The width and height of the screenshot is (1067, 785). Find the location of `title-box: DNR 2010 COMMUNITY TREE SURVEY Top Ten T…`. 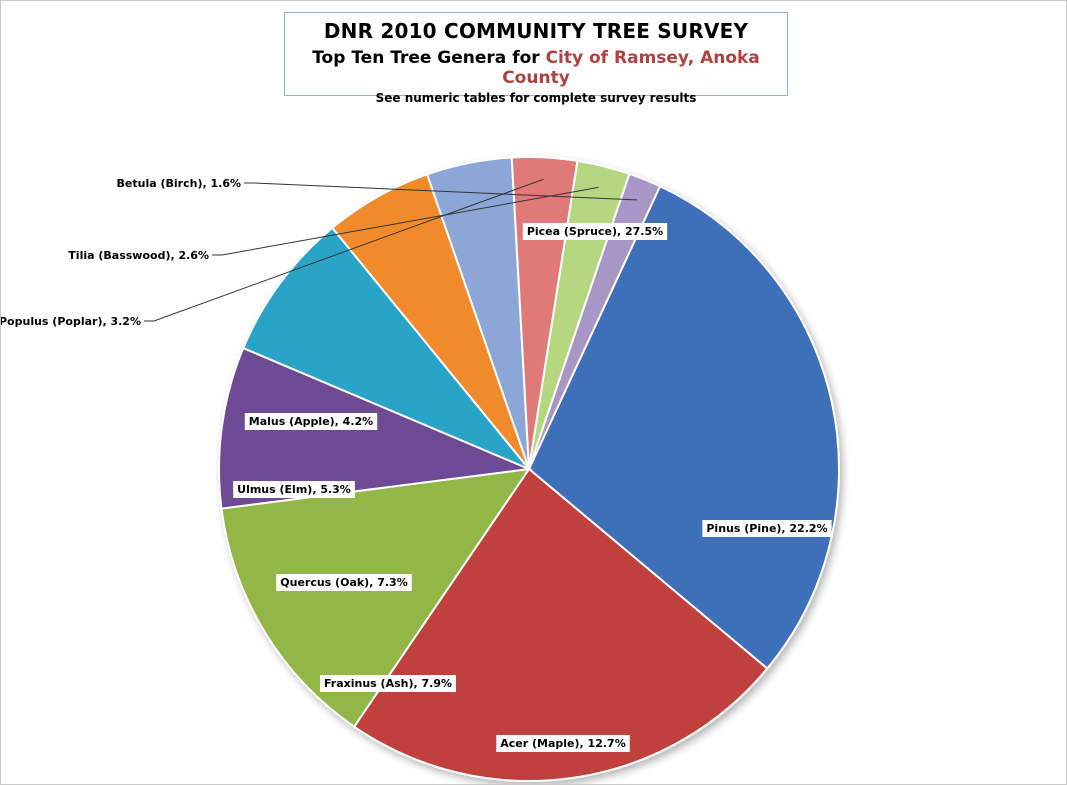

title-box: DNR 2010 COMMUNITY TREE SURVEY Top Ten T… is located at coordinates (536, 58).